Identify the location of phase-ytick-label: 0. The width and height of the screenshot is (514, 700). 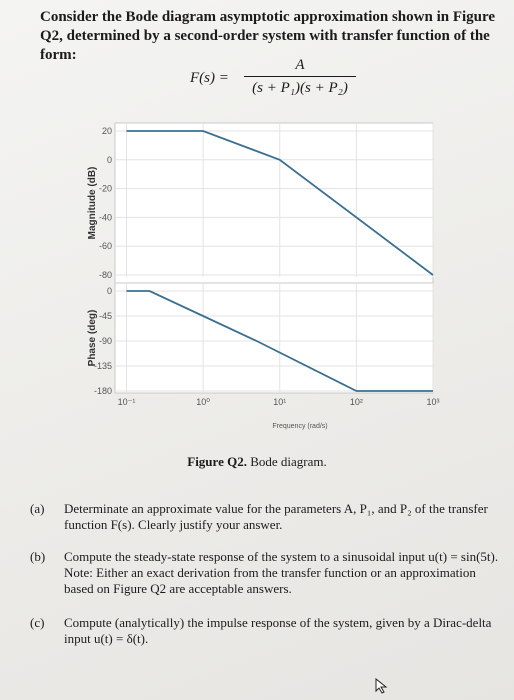
(109, 291).